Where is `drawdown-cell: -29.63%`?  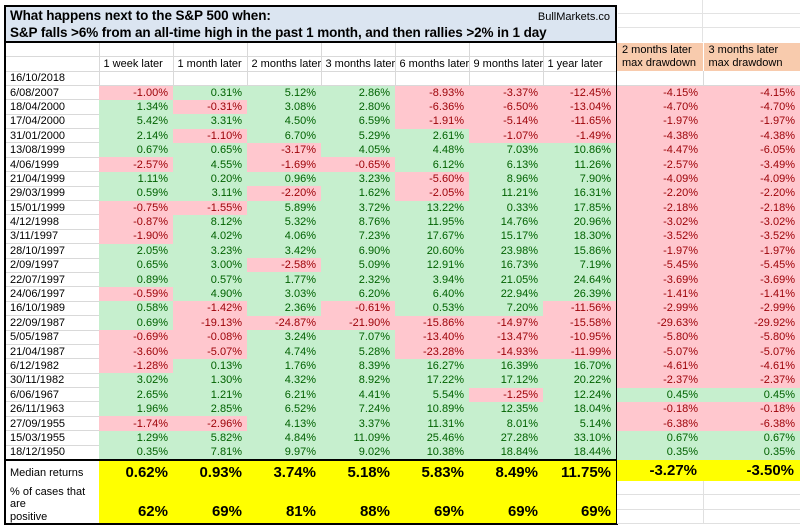 drawdown-cell: -29.63% is located at coordinates (660, 323).